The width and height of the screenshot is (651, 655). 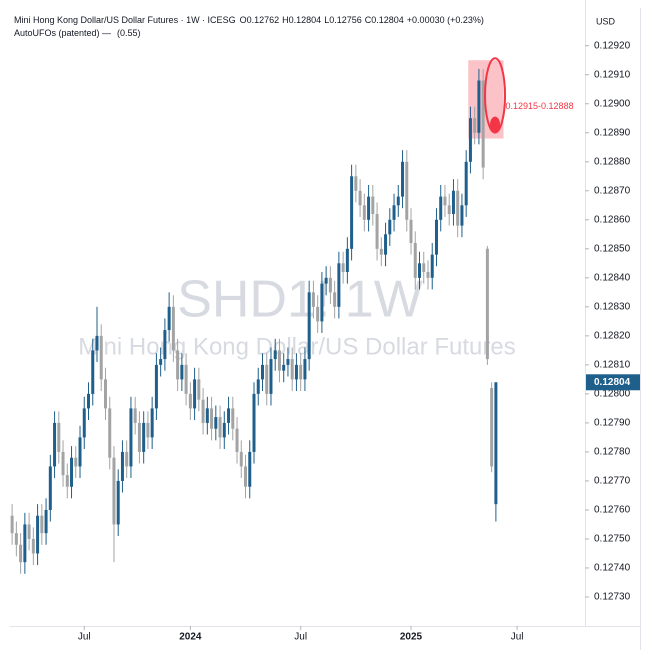 I want to click on x-tick-label: 2025, so click(x=411, y=637).